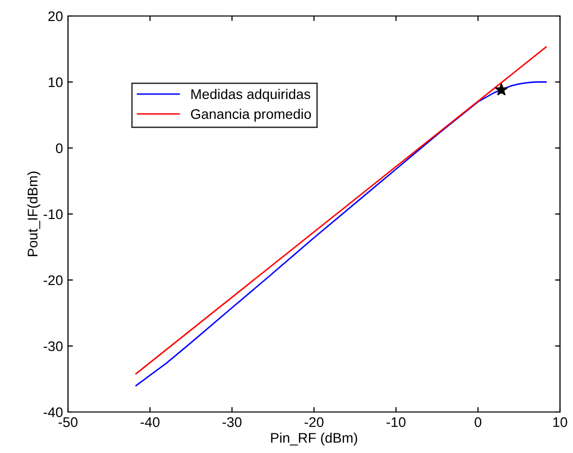 This screenshot has width=573, height=453. Describe the element at coordinates (55, 16) in the screenshot. I see `y-tick-label: 20` at that location.